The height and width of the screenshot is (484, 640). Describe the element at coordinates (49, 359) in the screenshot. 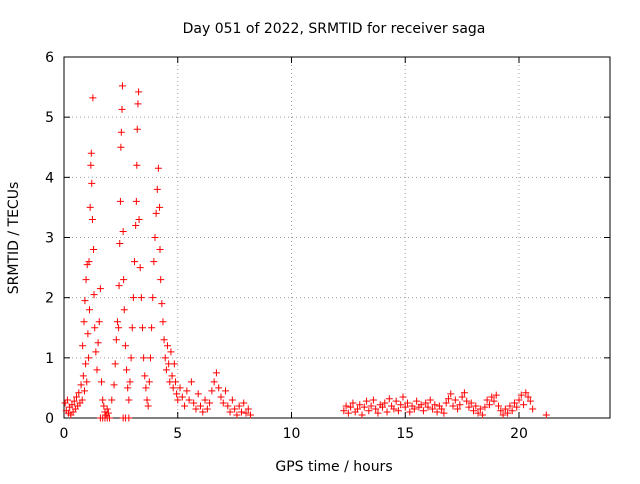

I see `y-tick-label: 1` at that location.